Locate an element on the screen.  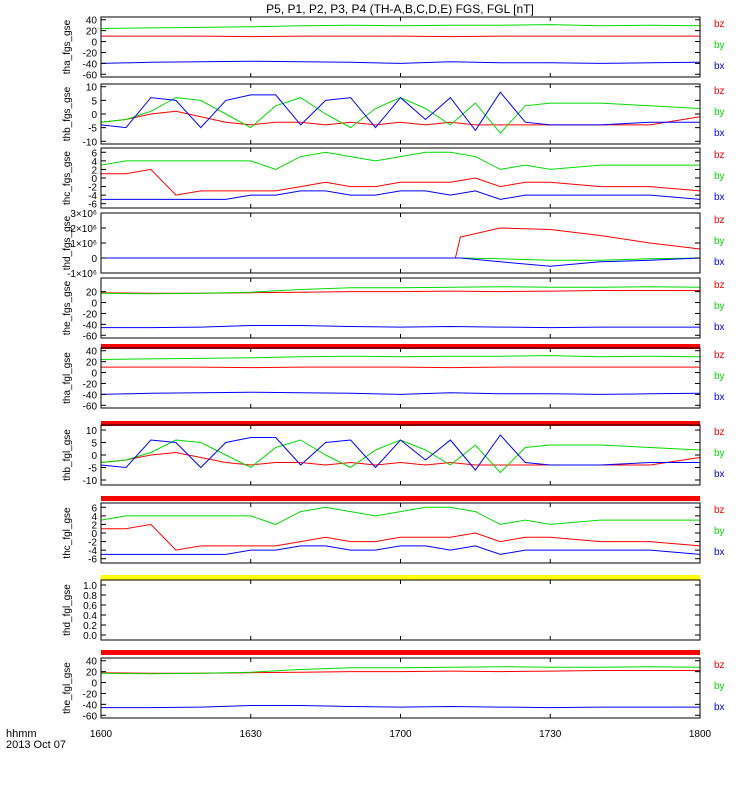
x-tick-label: 1700 is located at coordinates (400, 734).